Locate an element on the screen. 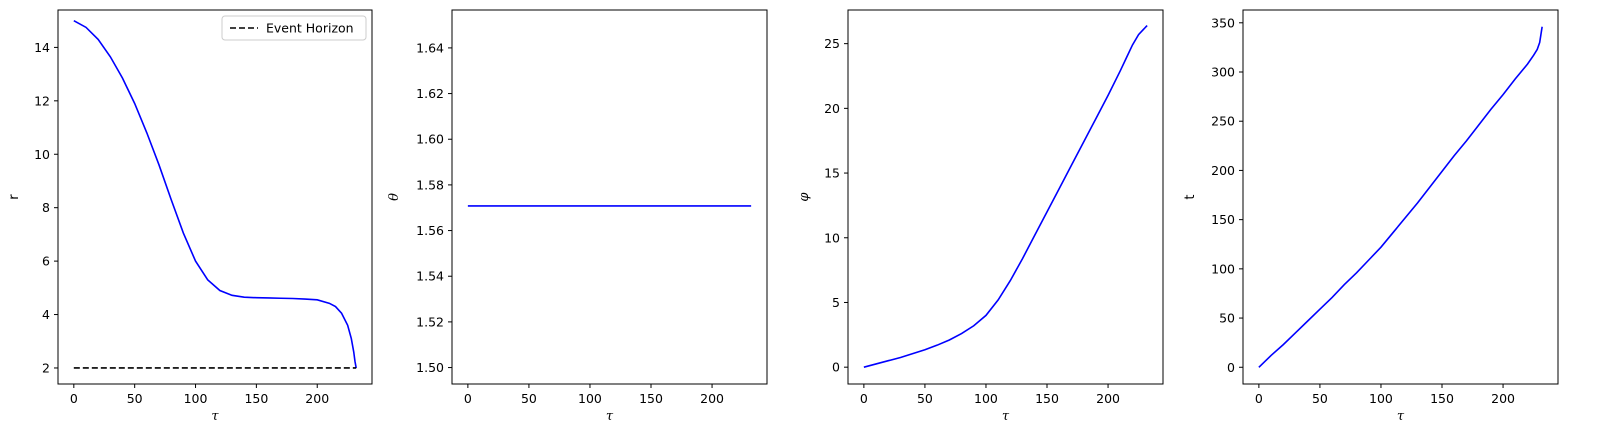 The height and width of the screenshot is (448, 1616). chart2-ylabel: θ is located at coordinates (394, 197).